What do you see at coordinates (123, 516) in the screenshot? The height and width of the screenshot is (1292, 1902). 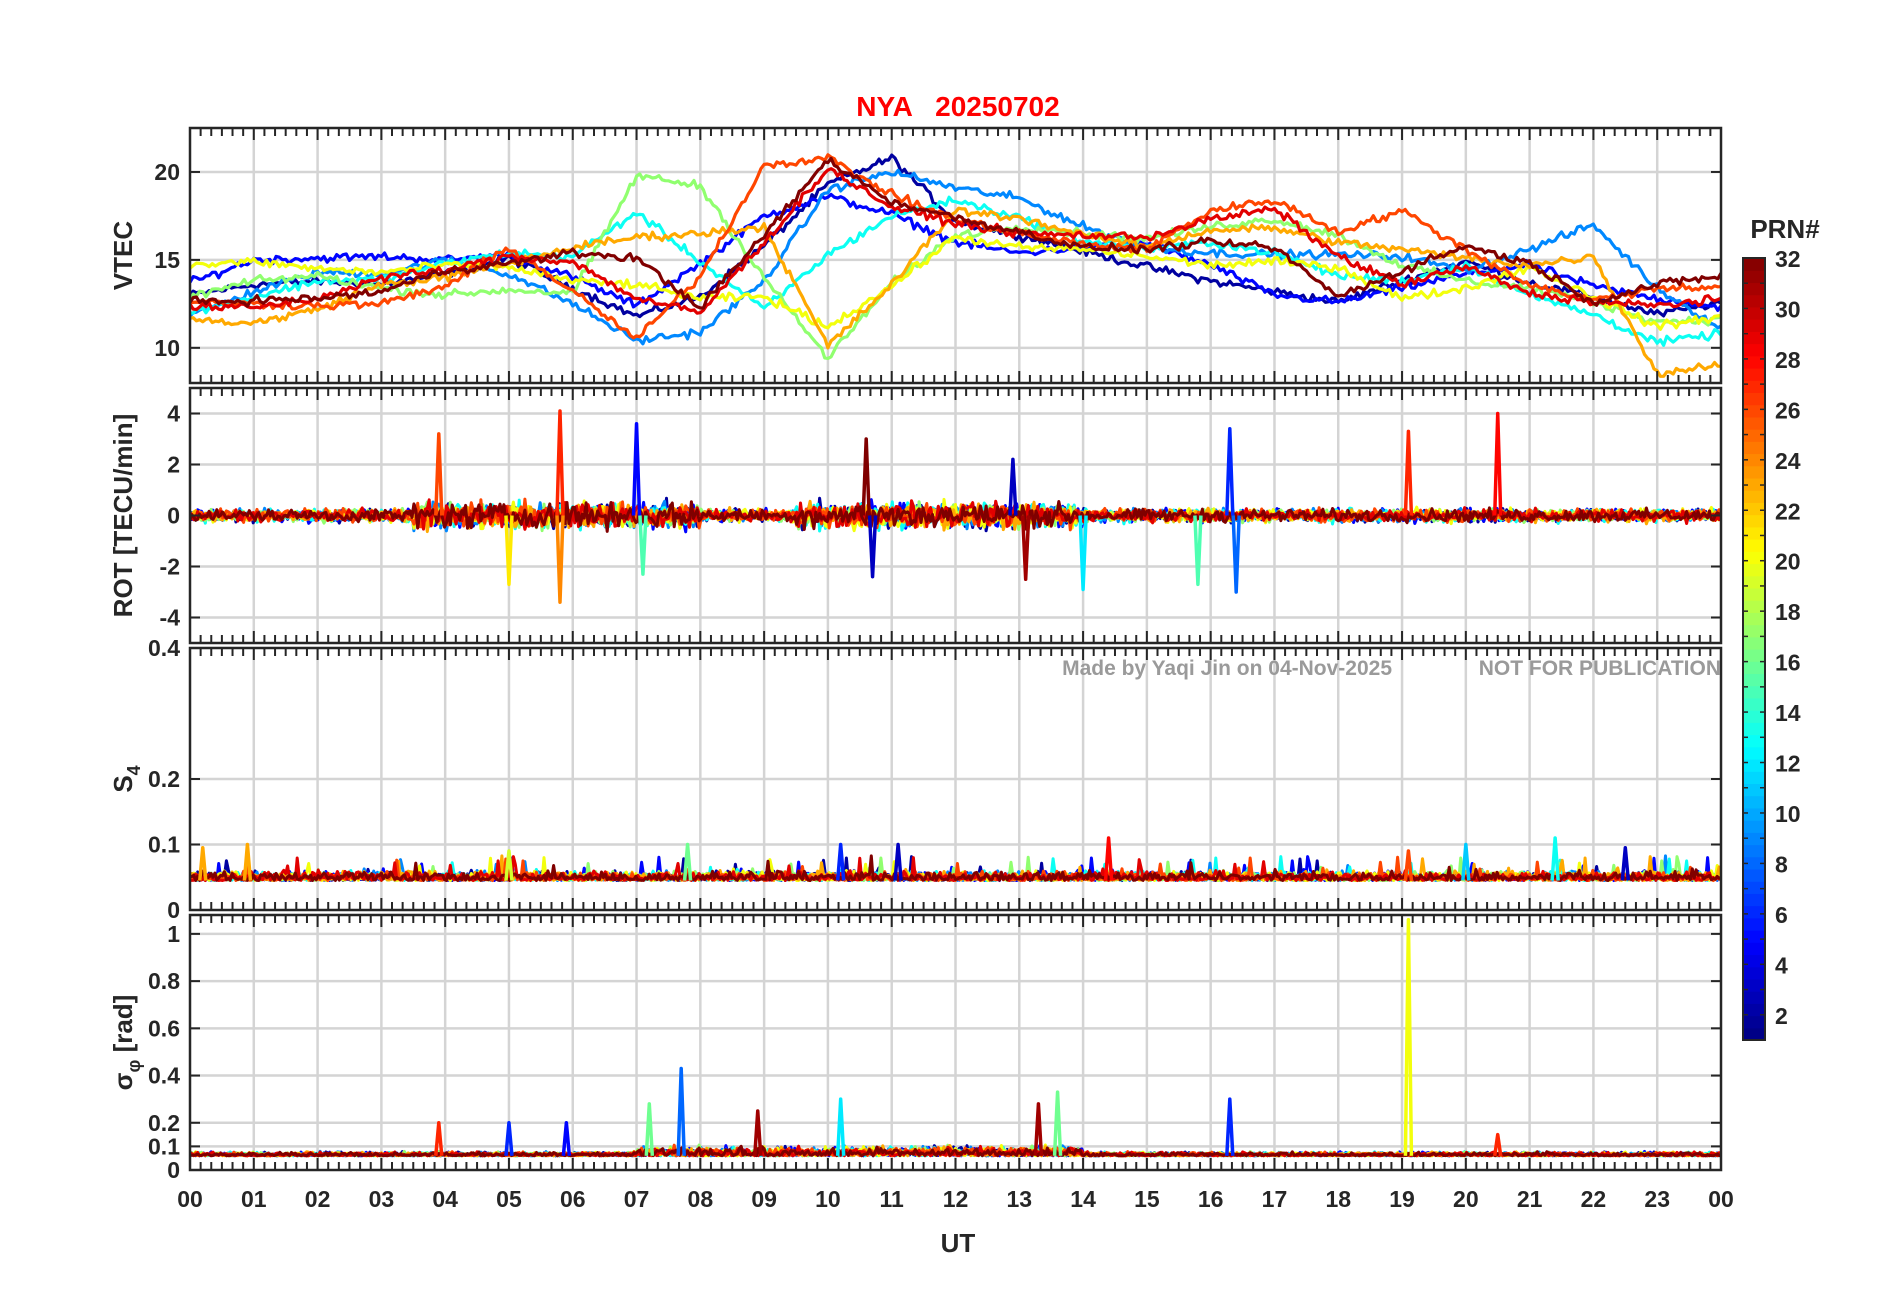 I see `y-axis-label-rot: ROT [TECU/min]` at bounding box center [123, 516].